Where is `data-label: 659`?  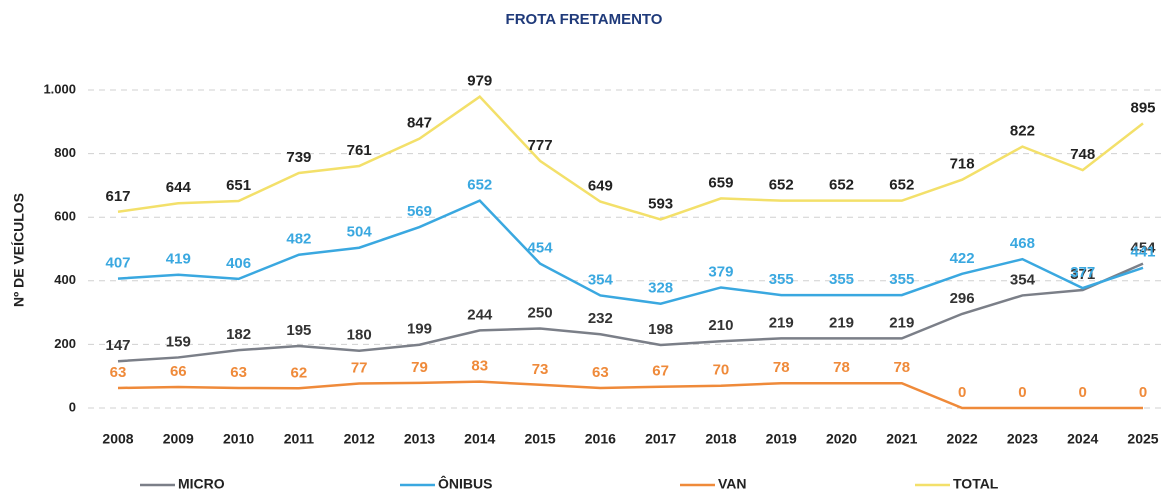
data-label: 659 is located at coordinates (720, 182).